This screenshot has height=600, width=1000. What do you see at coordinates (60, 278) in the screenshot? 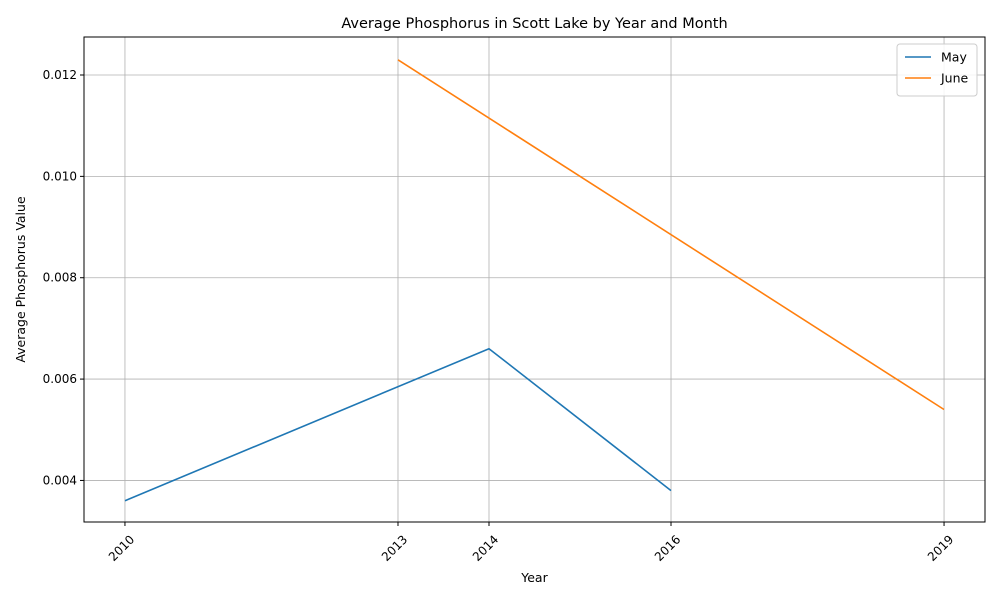
I see `y-tick-label: 0.008` at bounding box center [60, 278].